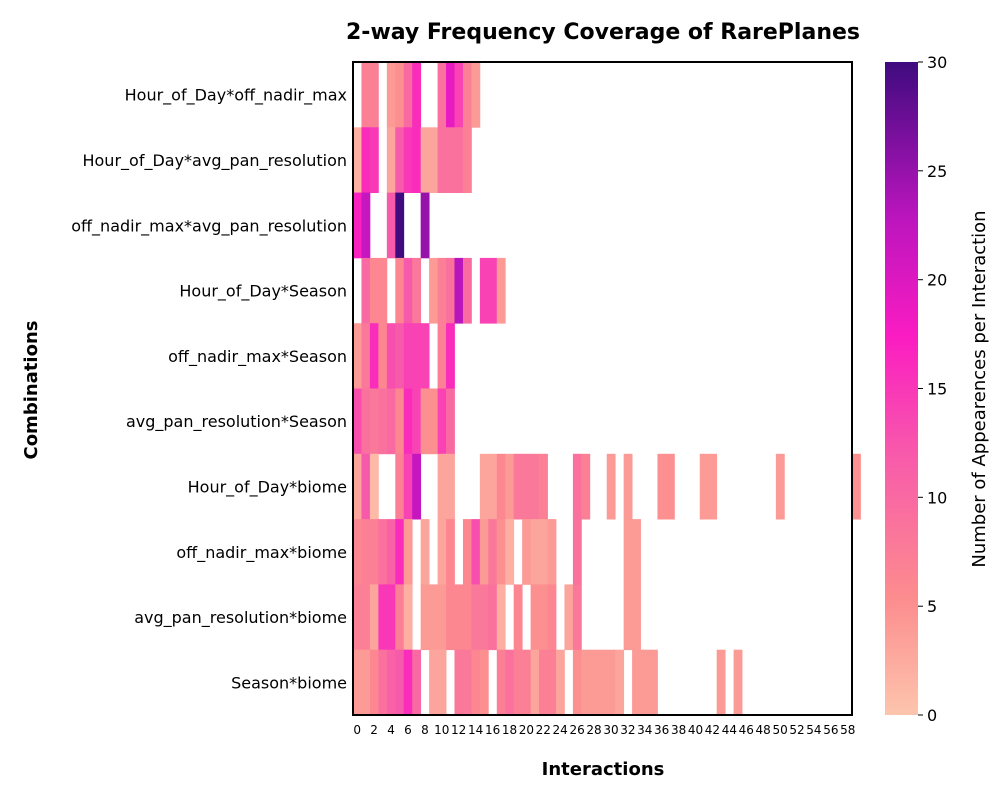 The image size is (1000, 800). Describe the element at coordinates (603, 769) in the screenshot. I see `x-axis-title: Interactions` at that location.